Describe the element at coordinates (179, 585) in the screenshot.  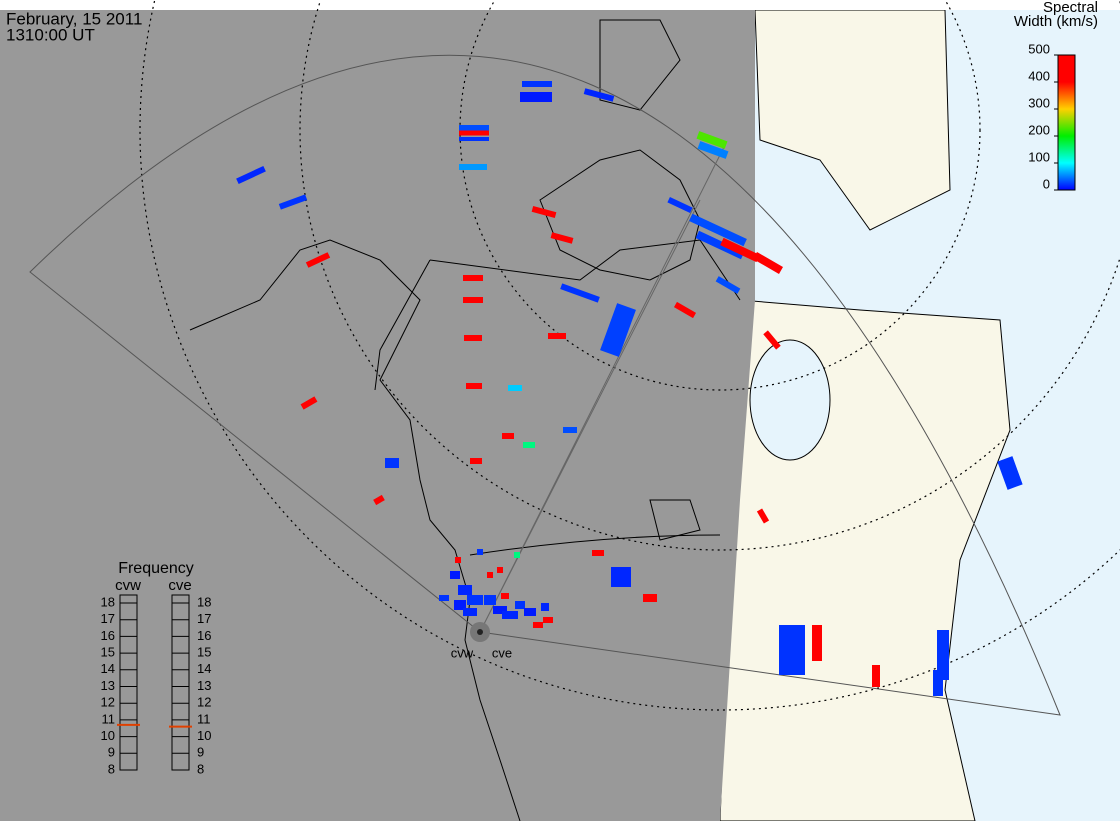
I see `frequency-radar-name: cve` at that location.